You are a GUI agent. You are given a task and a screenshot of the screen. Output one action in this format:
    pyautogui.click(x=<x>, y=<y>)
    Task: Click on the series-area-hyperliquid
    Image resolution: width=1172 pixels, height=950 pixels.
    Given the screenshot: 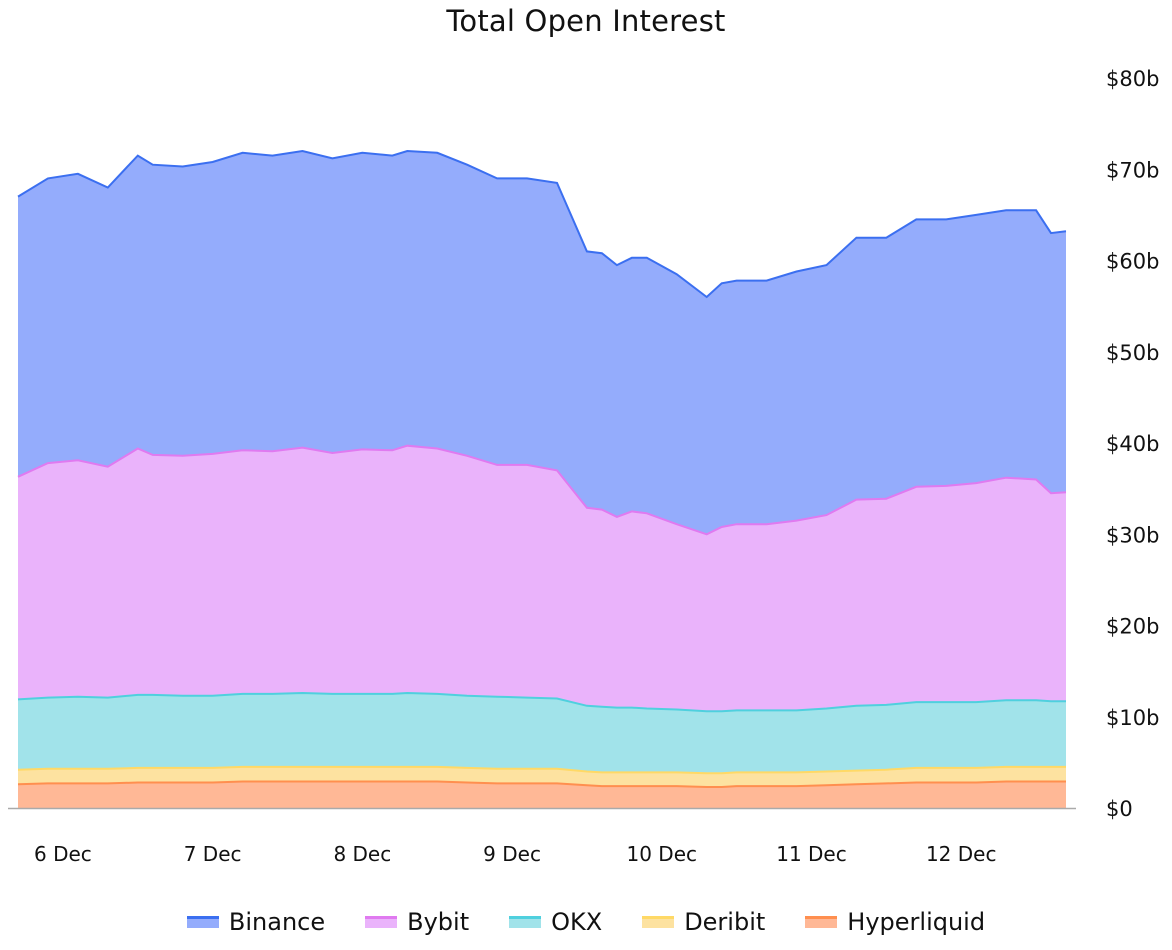 What is the action you would take?
    pyautogui.click(x=542, y=794)
    